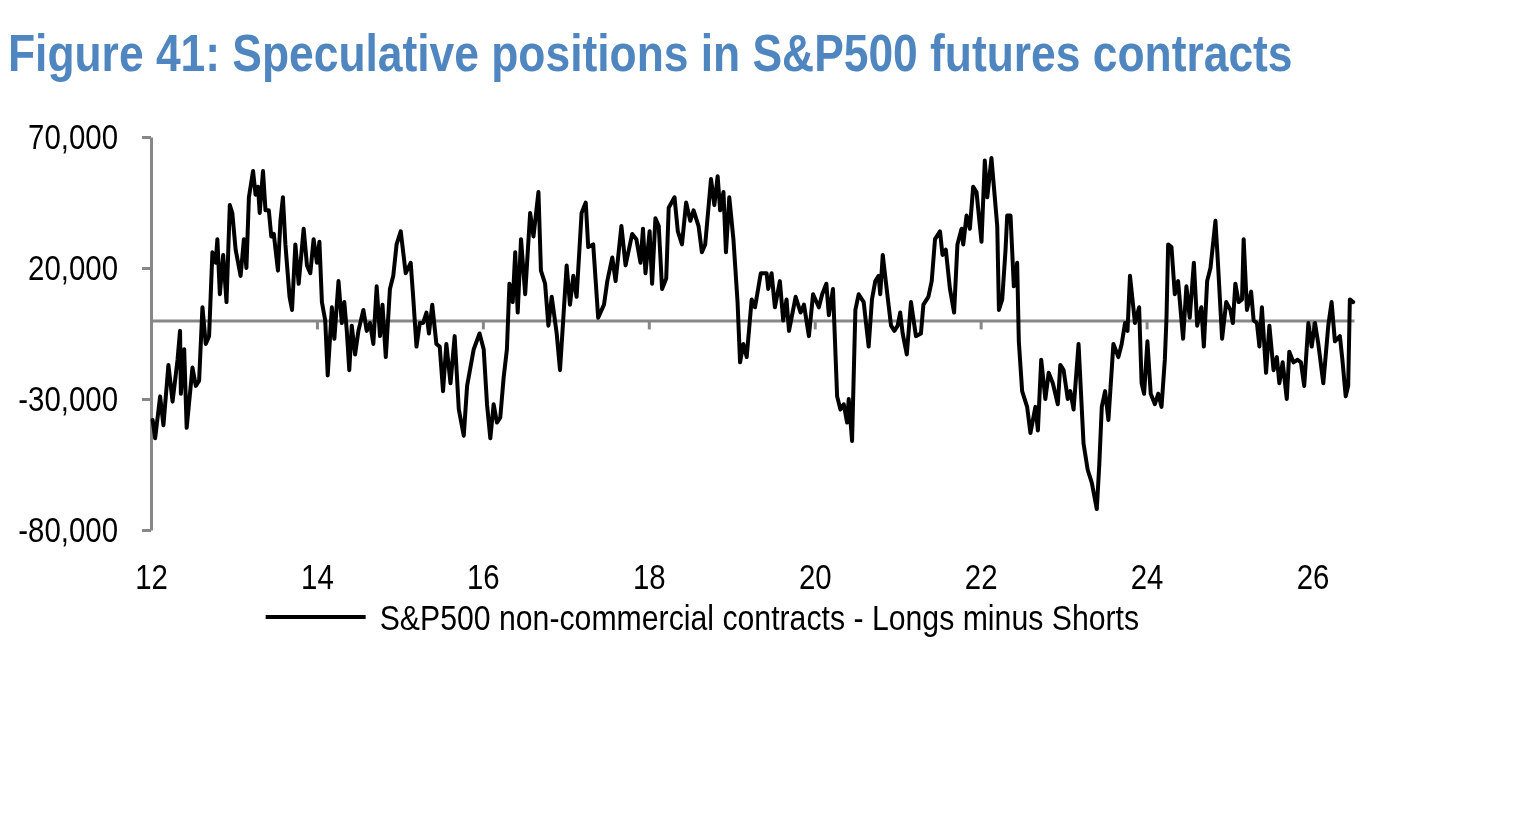  I want to click on x-tick-label: 14, so click(317, 577).